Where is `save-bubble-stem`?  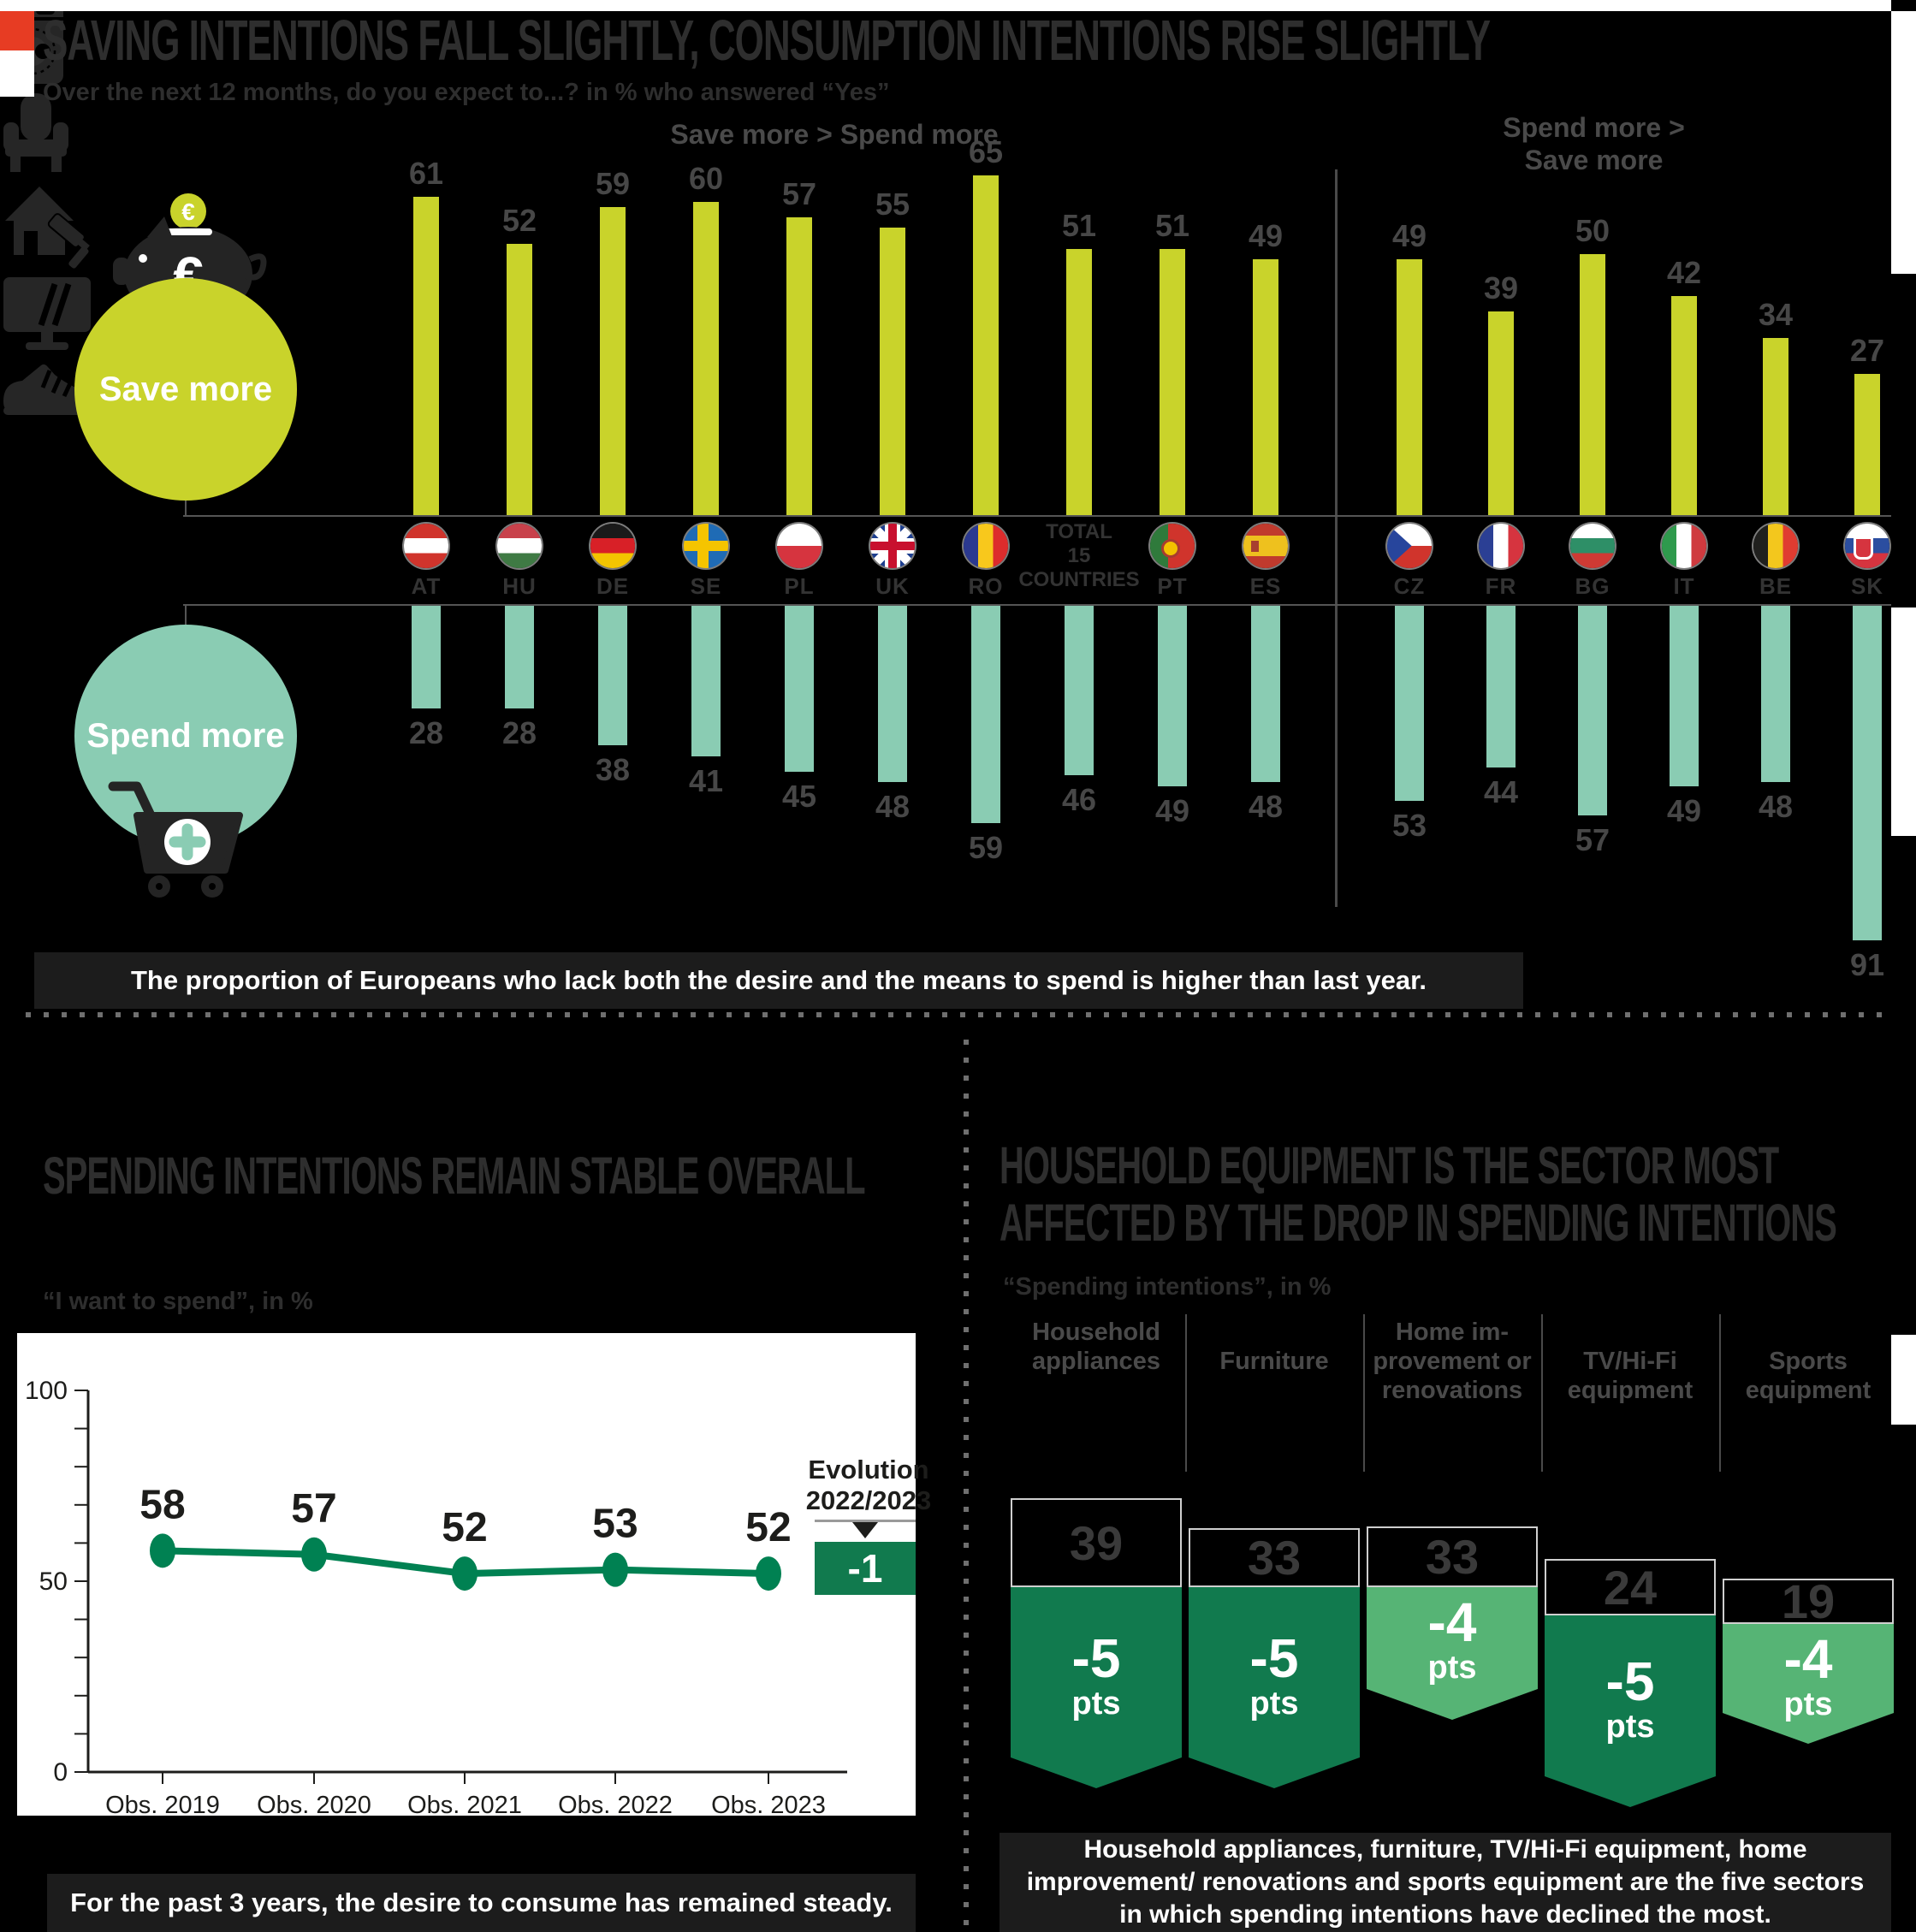 save-bubble-stem is located at coordinates (186, 507).